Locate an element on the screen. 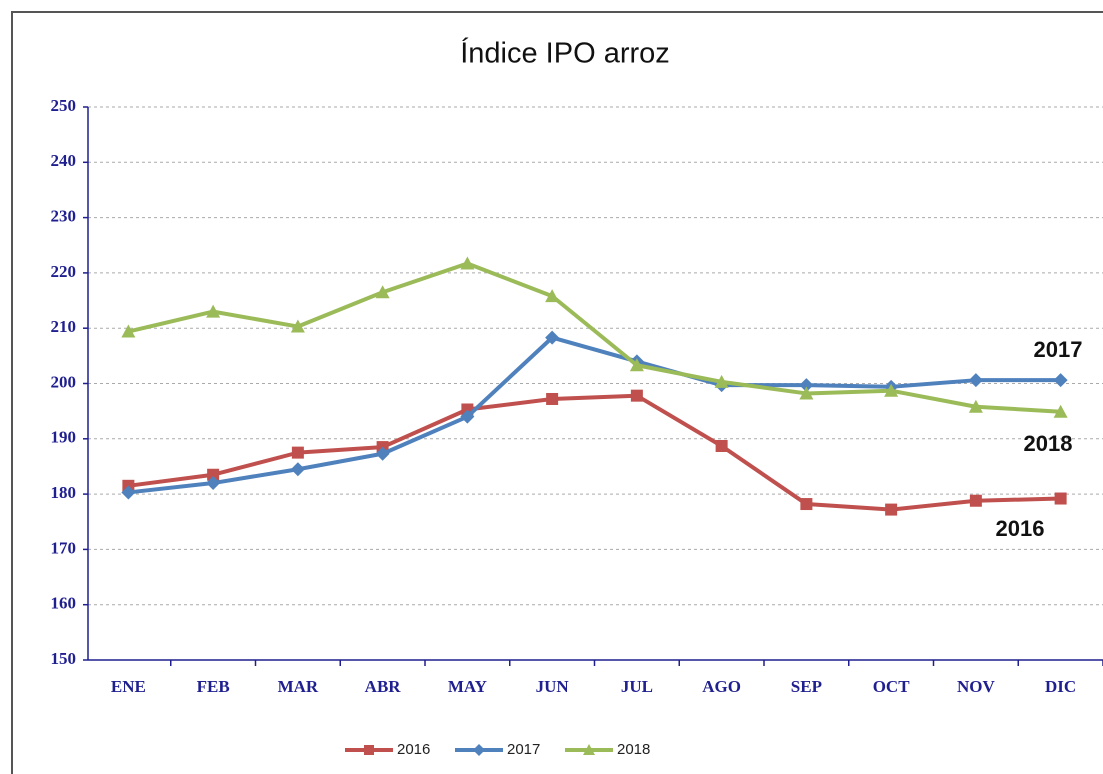  y-tick-label: 170 is located at coordinates (64, 547).